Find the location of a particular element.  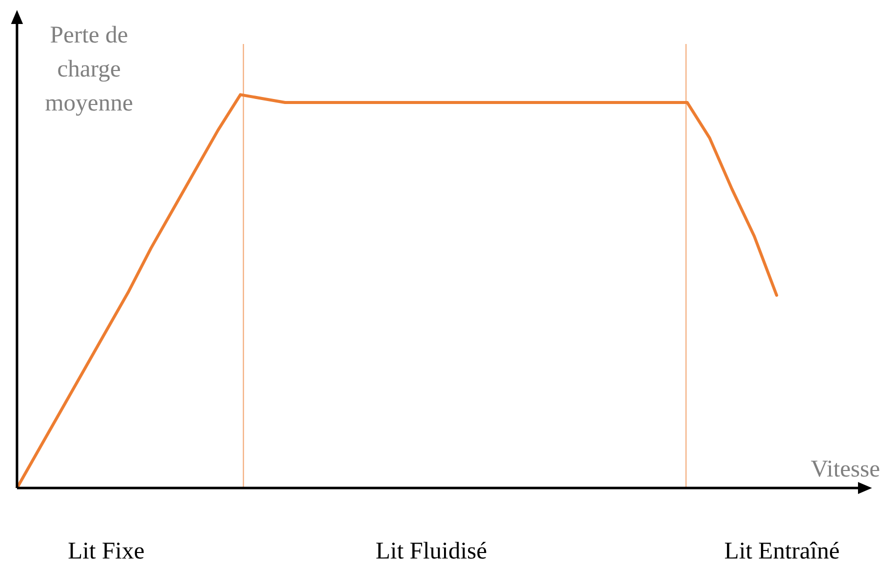

text: Lit Fluidisé is located at coordinates (431, 551).